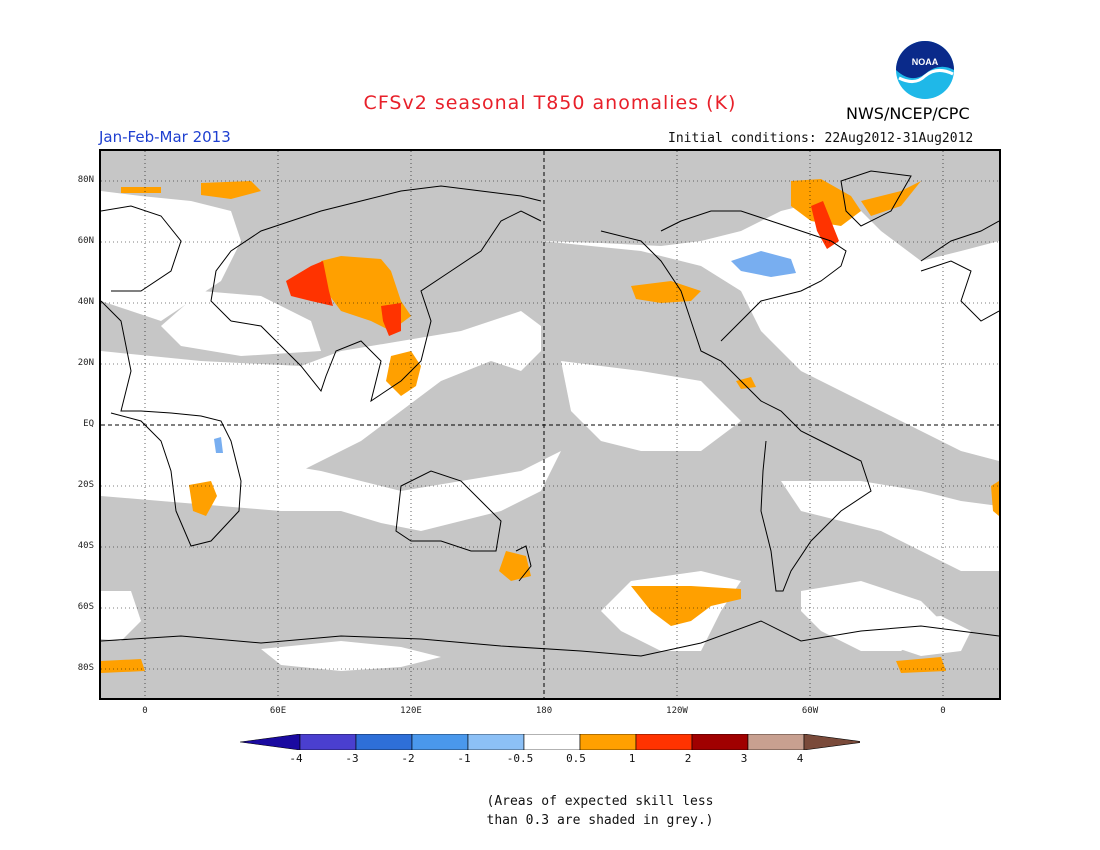 The width and height of the screenshot is (1100, 850). Describe the element at coordinates (165, 137) in the screenshot. I see `forecast-period: Jan-Feb-Mar 2013` at that location.